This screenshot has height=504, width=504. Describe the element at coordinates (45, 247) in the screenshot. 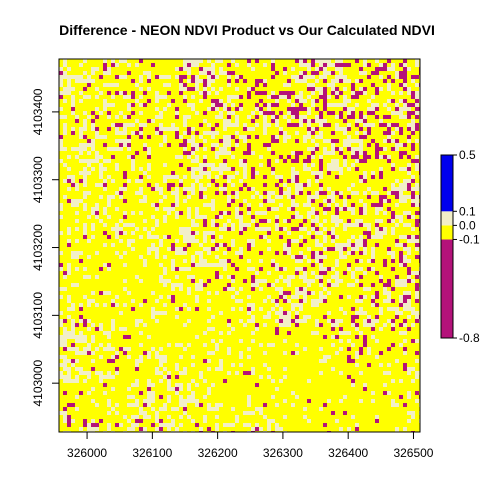

I see `y-axis: 4103000 4103100 4103200 4103300 4103400` at that location.